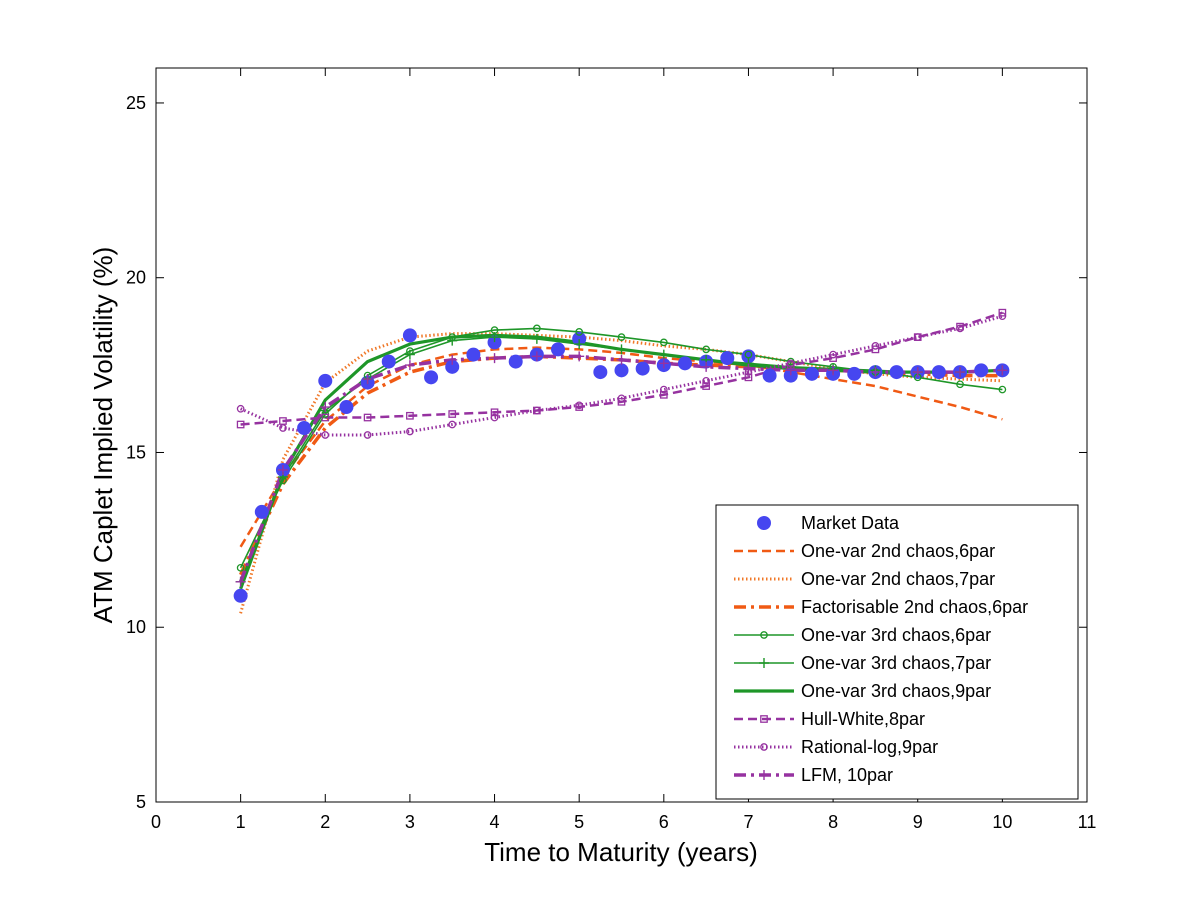  I want to click on x-tick-label: 5, so click(579, 822).